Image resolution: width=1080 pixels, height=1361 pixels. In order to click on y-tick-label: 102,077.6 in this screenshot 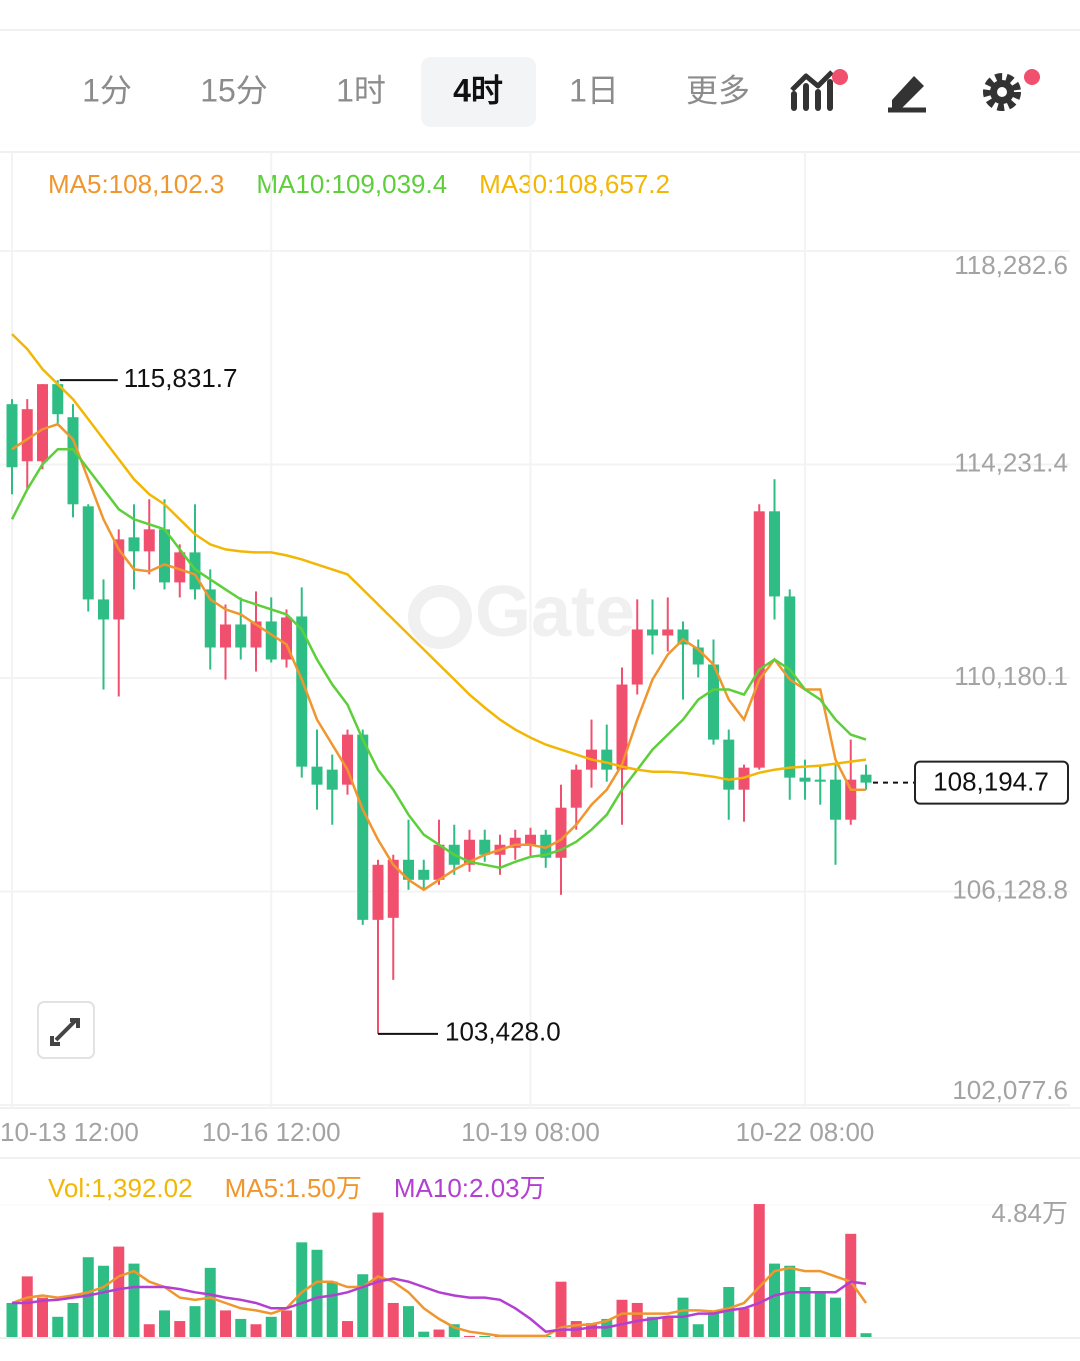, I will do `click(1010, 1090)`.